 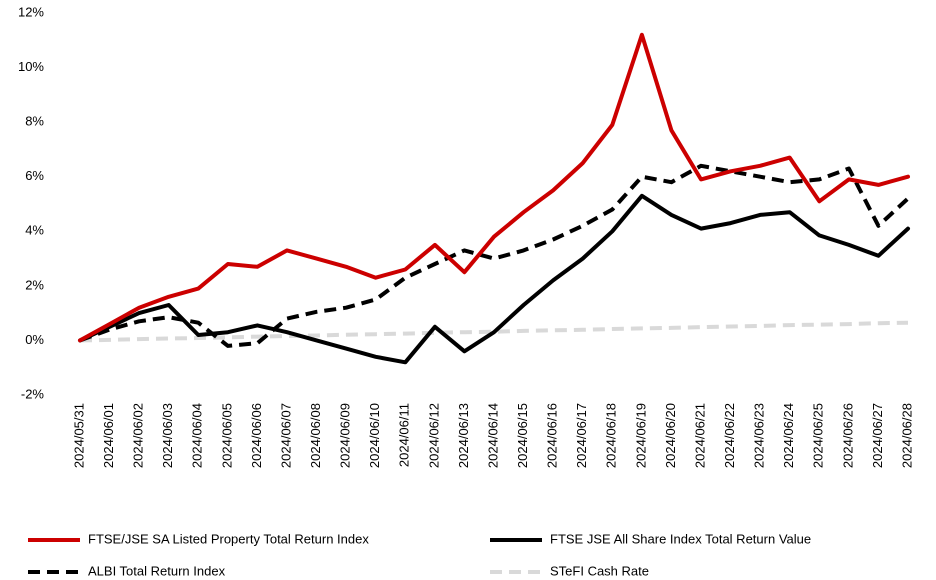 What do you see at coordinates (818, 435) in the screenshot?
I see `x-tick-label: 2024/06/25` at bounding box center [818, 435].